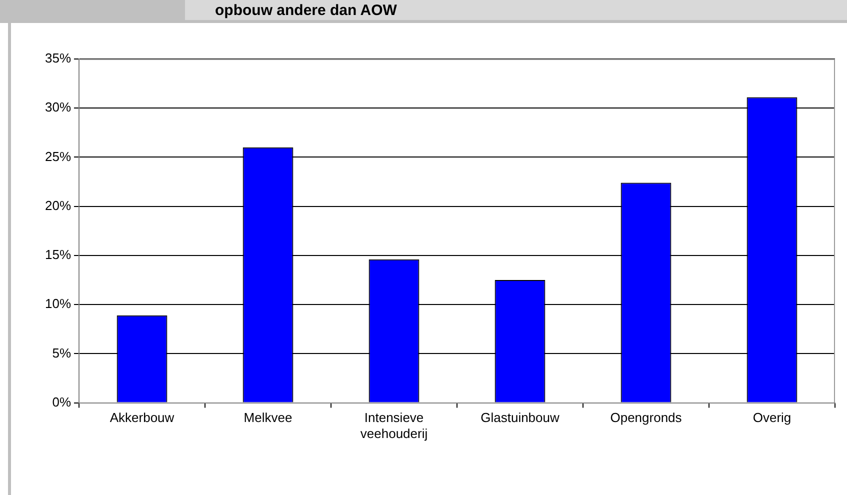 Image resolution: width=847 pixels, height=495 pixels. What do you see at coordinates (62, 352) in the screenshot?
I see `y-tick-label: 5%` at bounding box center [62, 352].